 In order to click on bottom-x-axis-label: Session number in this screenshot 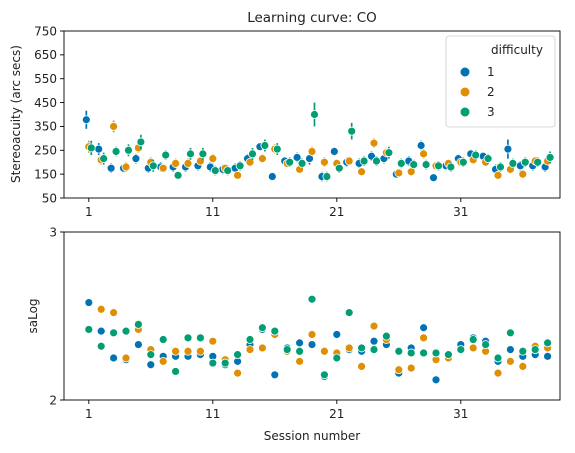, I will do `click(312, 436)`.